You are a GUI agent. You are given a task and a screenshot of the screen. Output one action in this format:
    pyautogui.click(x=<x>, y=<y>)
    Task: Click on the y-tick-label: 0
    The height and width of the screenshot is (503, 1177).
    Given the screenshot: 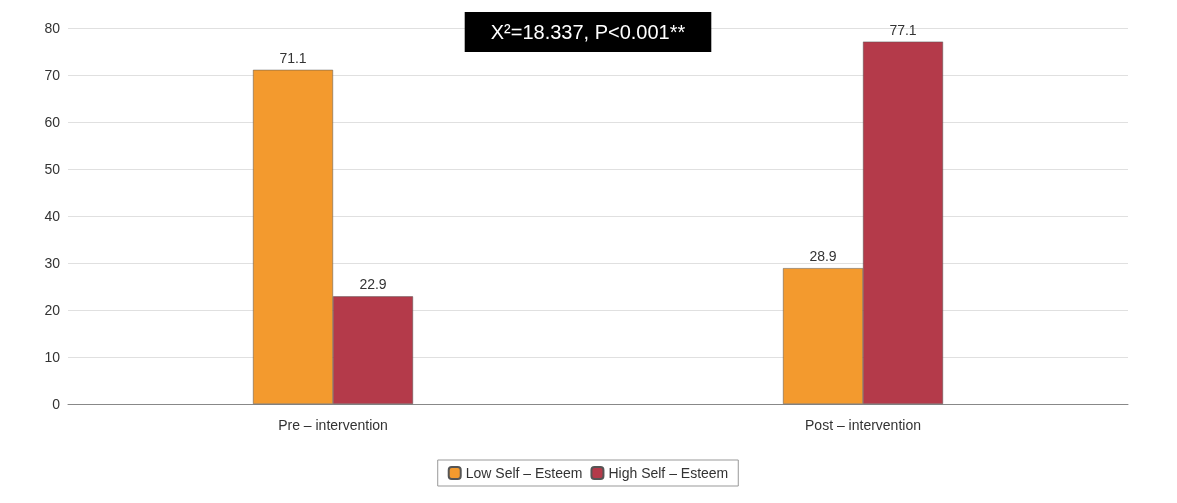 What is the action you would take?
    pyautogui.click(x=56, y=404)
    